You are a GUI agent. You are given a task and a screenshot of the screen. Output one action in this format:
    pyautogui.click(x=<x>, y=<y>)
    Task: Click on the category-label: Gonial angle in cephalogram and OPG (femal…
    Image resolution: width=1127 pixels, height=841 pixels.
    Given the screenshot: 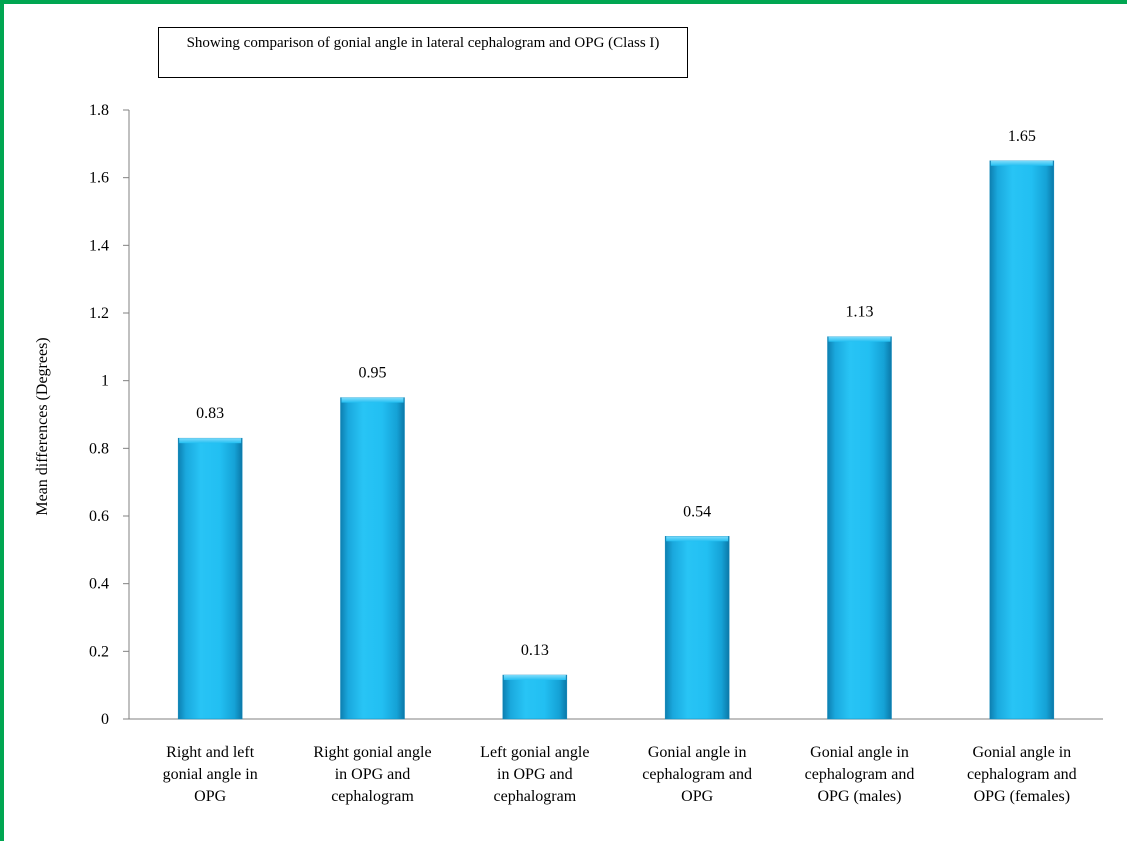 What is the action you would take?
    pyautogui.click(x=1022, y=774)
    